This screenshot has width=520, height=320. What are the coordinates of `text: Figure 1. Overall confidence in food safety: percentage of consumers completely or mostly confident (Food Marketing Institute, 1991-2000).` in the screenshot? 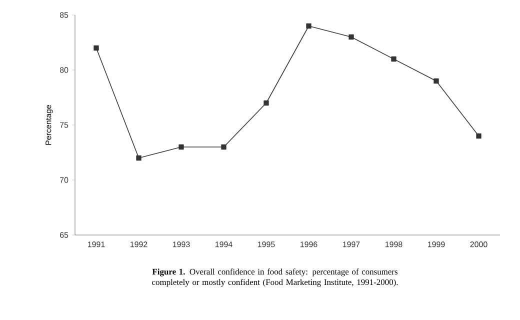 It's located at (275, 277).